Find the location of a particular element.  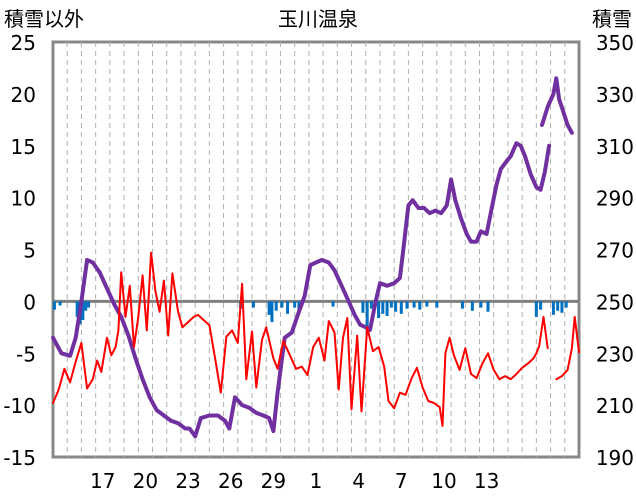

right-tick-label: 310 is located at coordinates (615, 147).